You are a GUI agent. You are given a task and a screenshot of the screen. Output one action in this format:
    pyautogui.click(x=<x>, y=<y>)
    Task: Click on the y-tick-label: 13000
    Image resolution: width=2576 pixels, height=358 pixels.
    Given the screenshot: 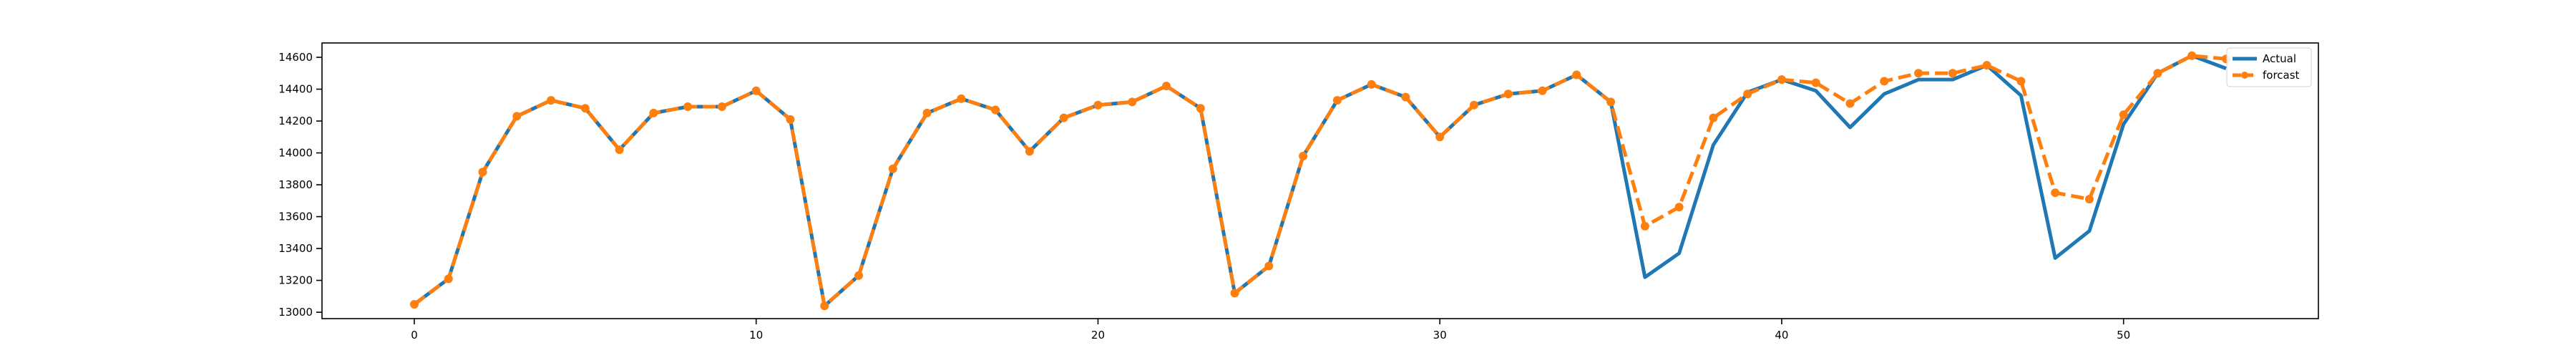 What is the action you would take?
    pyautogui.click(x=295, y=312)
    